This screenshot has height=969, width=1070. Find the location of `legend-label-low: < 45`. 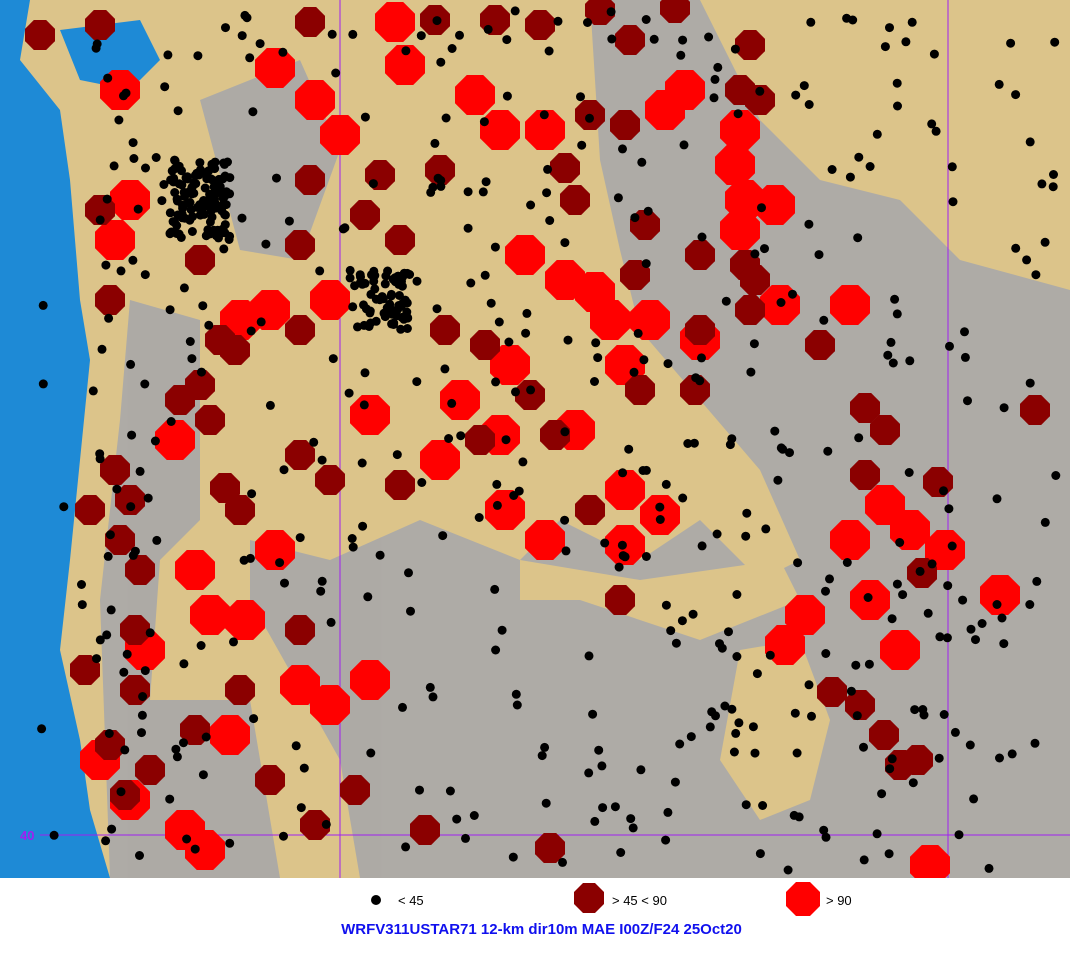

legend-label-low: < 45 is located at coordinates (411, 900).